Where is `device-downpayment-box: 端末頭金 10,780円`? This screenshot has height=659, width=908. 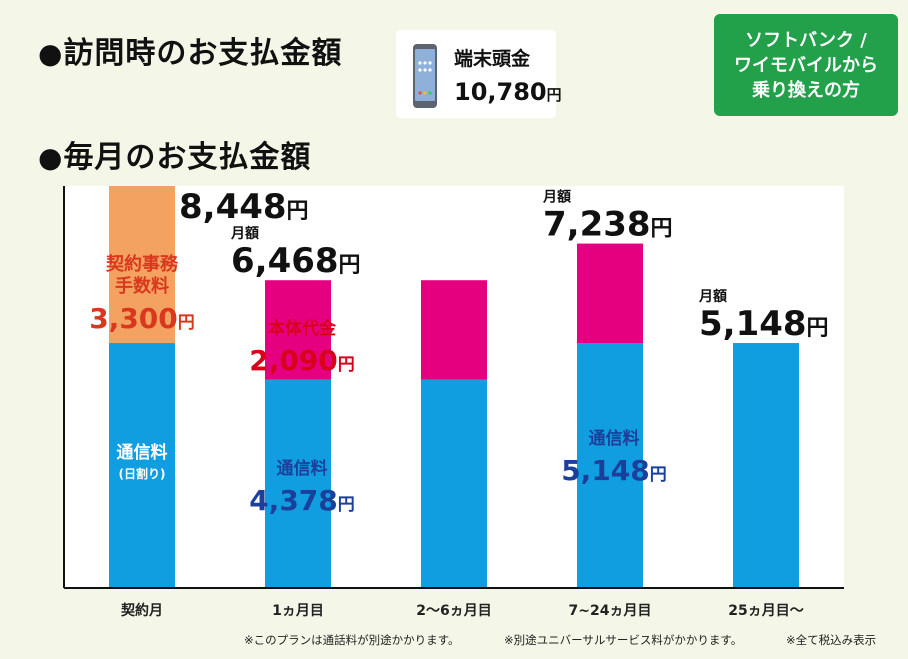 device-downpayment-box: 端末頭金 10,780円 is located at coordinates (479, 74).